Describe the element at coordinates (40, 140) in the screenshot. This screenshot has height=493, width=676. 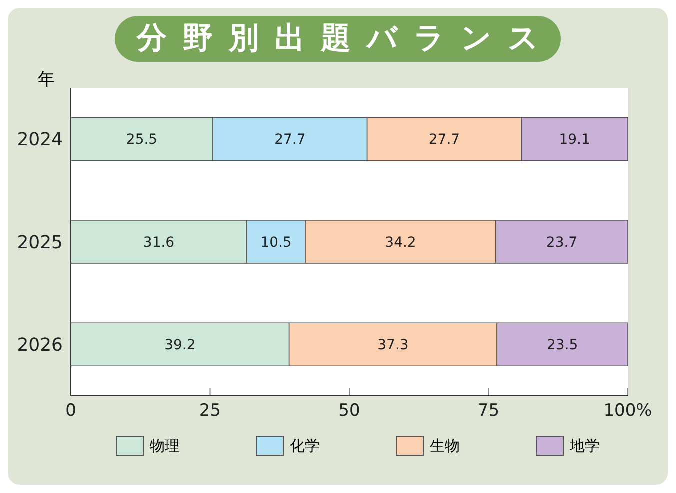
I see `y-tick-label: 2024` at that location.